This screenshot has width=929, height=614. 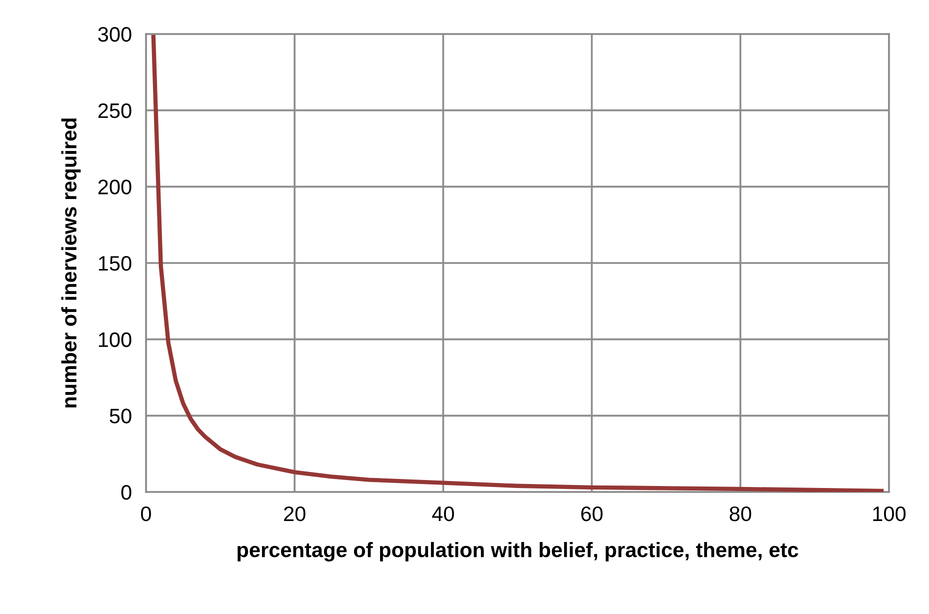 I want to click on y-tick-label: 300, so click(x=115, y=34).